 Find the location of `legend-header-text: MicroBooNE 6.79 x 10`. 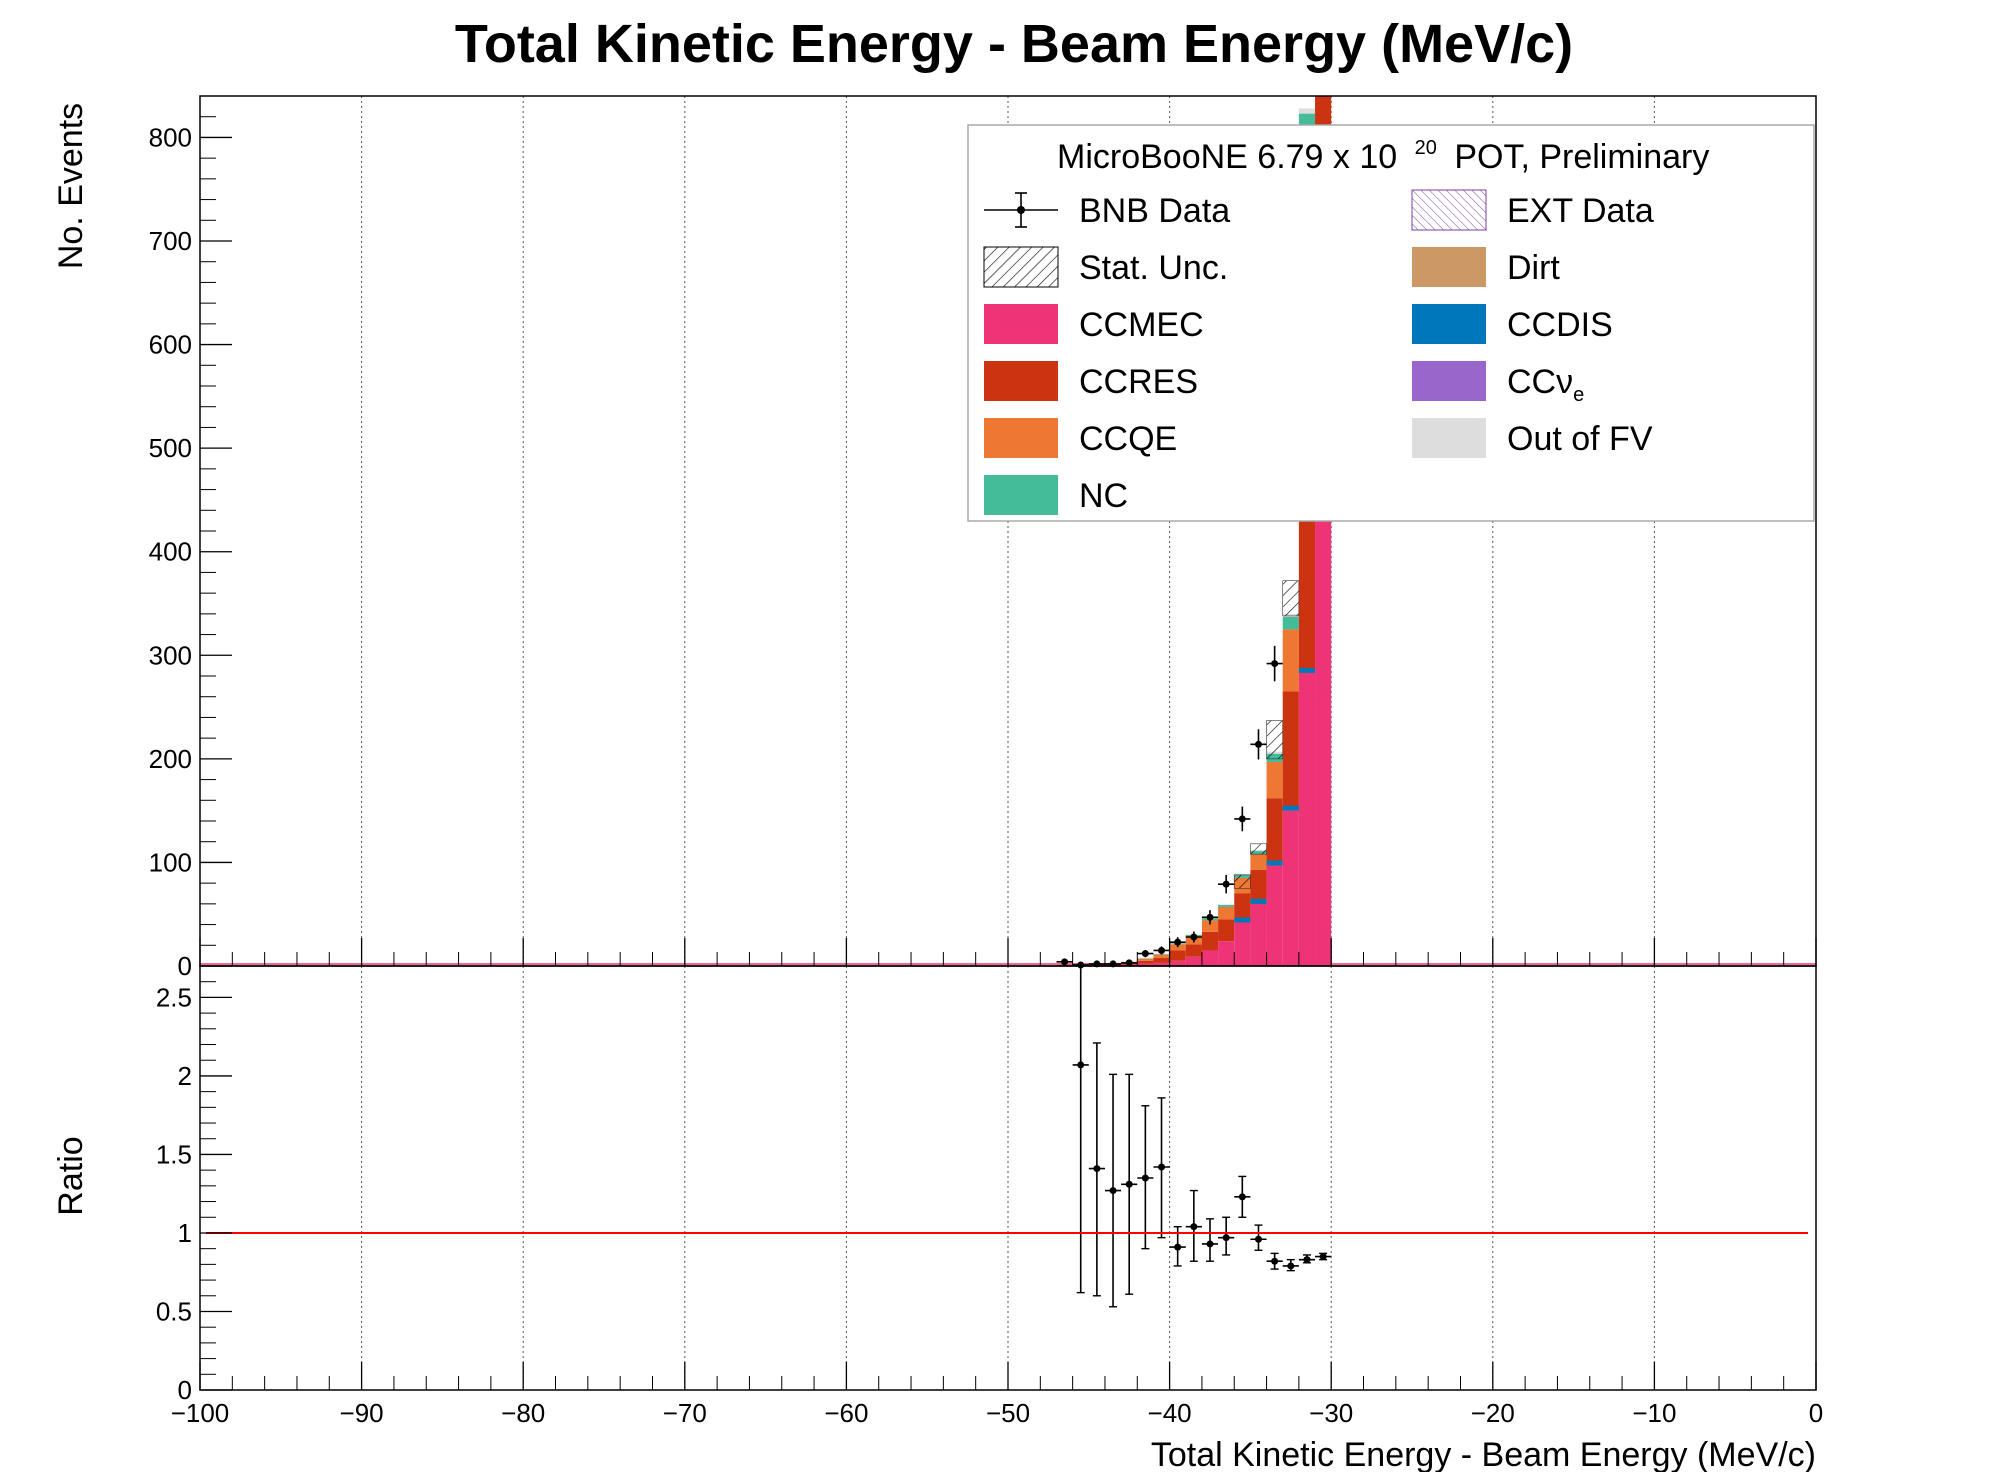

legend-header-text: MicroBooNE 6.79 x 10 is located at coordinates (1227, 157).